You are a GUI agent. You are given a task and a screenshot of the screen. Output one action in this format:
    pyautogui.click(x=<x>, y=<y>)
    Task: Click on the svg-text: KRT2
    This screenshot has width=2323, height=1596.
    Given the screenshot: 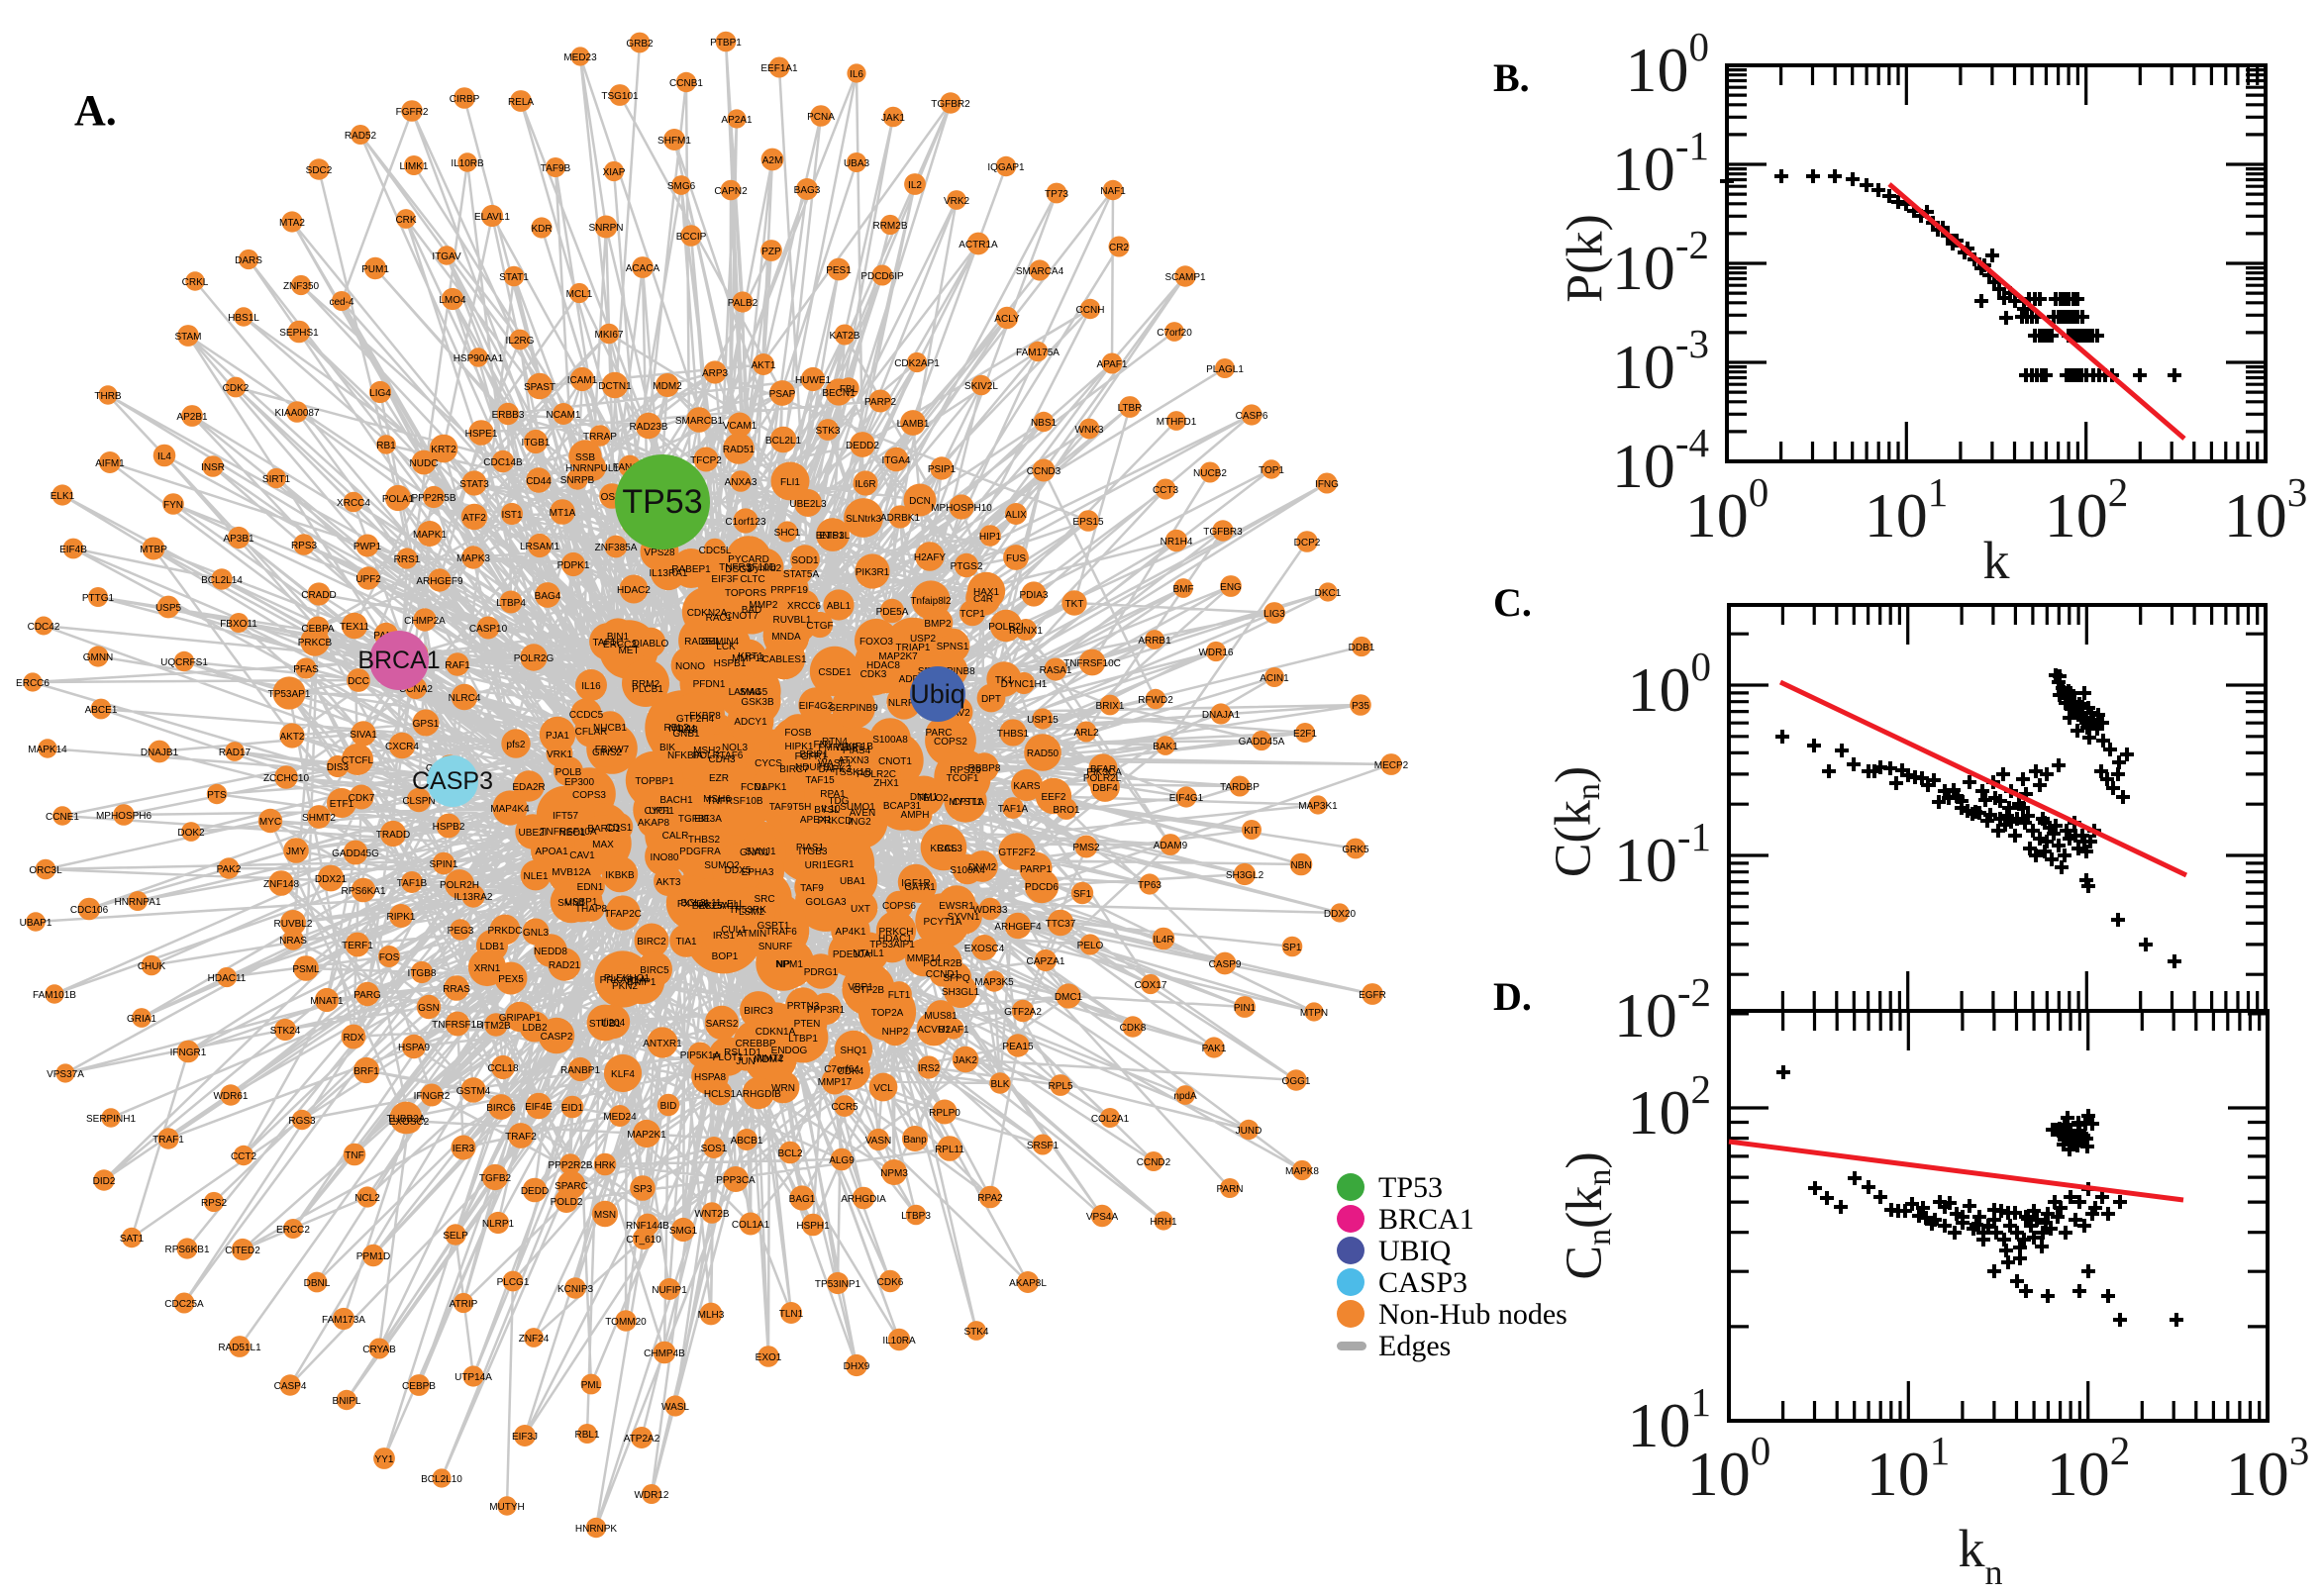 What is the action you would take?
    pyautogui.click(x=443, y=450)
    